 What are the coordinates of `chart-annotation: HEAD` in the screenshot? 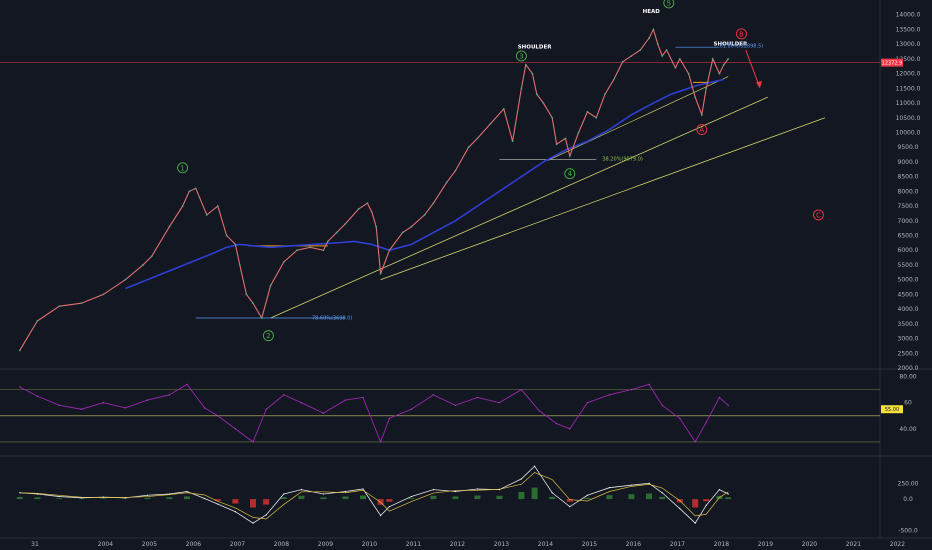 It's located at (652, 12).